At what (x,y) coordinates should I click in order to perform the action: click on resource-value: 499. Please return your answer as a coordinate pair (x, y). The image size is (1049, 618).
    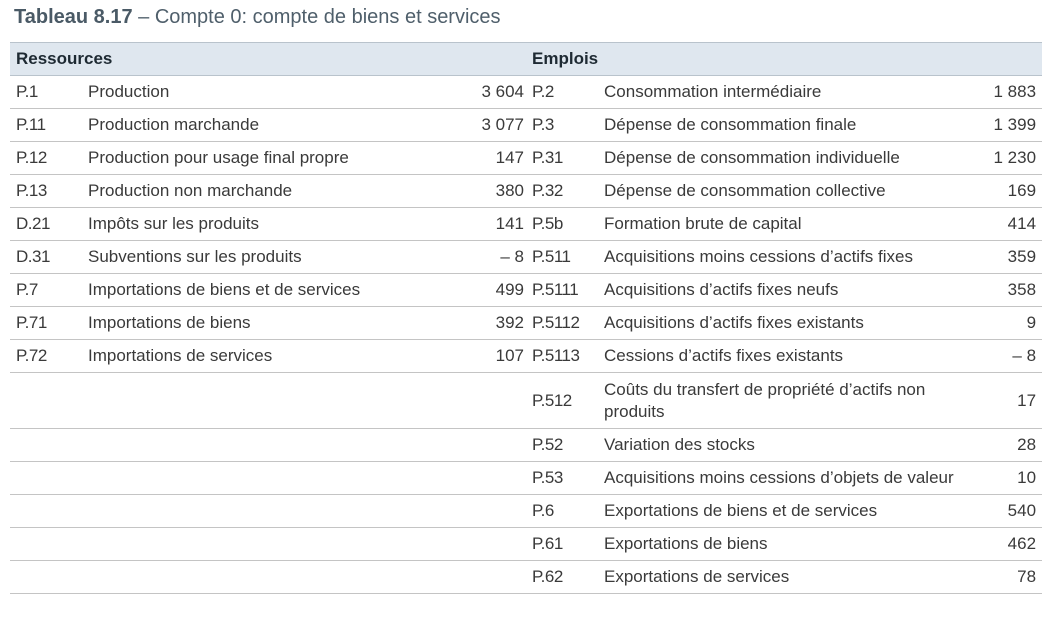
    Looking at the image, I should click on (489, 290).